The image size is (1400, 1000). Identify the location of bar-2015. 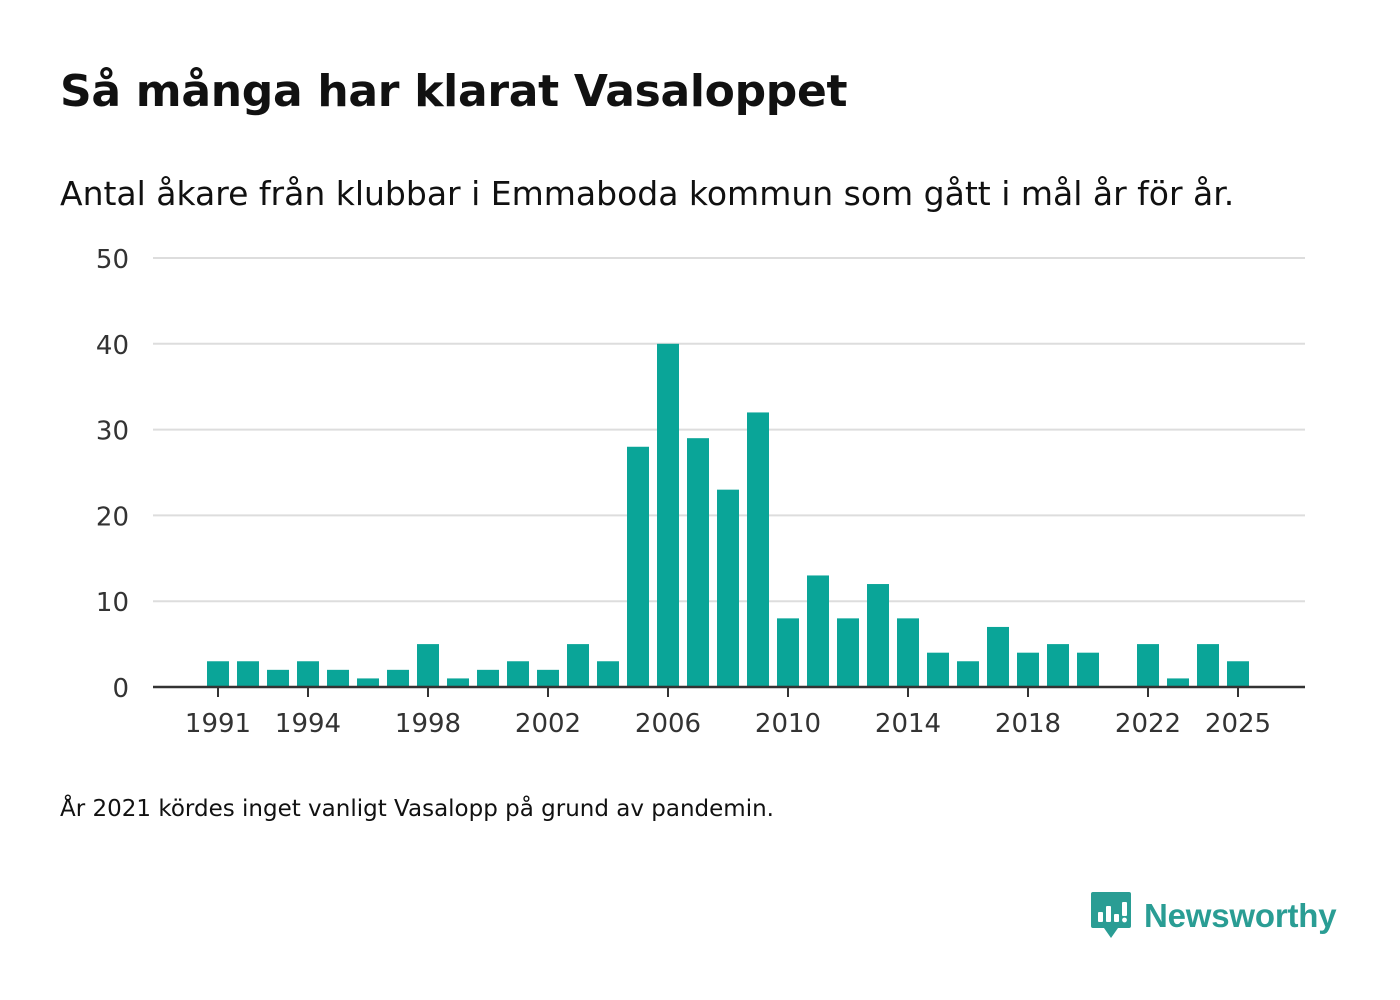
(938, 669).